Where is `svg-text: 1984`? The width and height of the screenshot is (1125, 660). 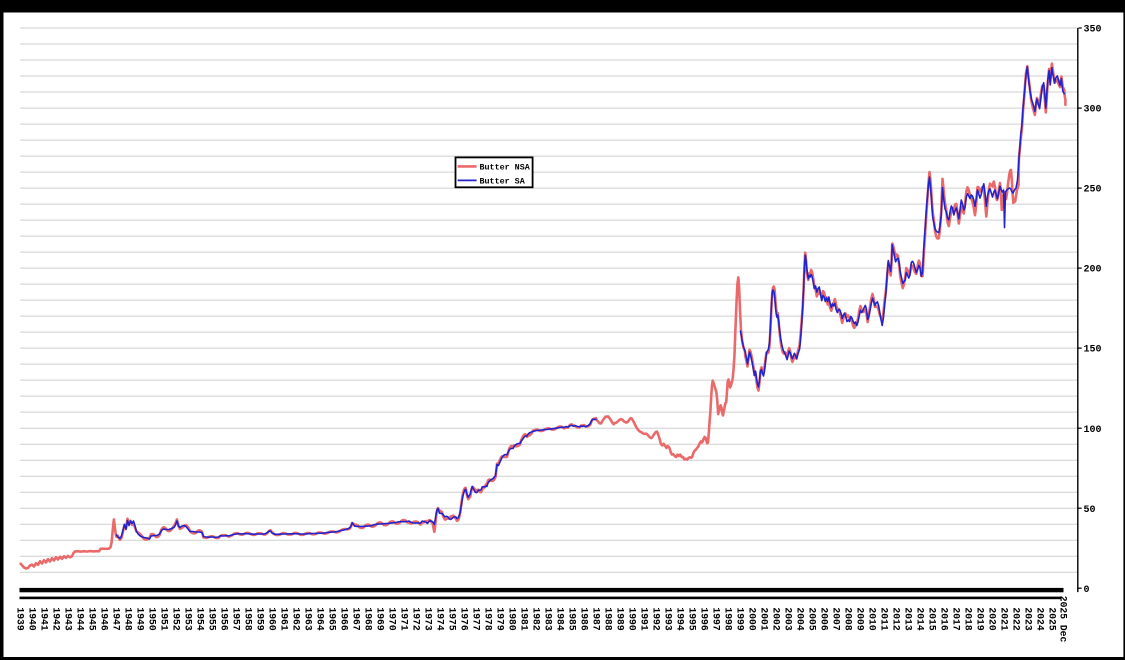
svg-text: 1984 is located at coordinates (560, 618).